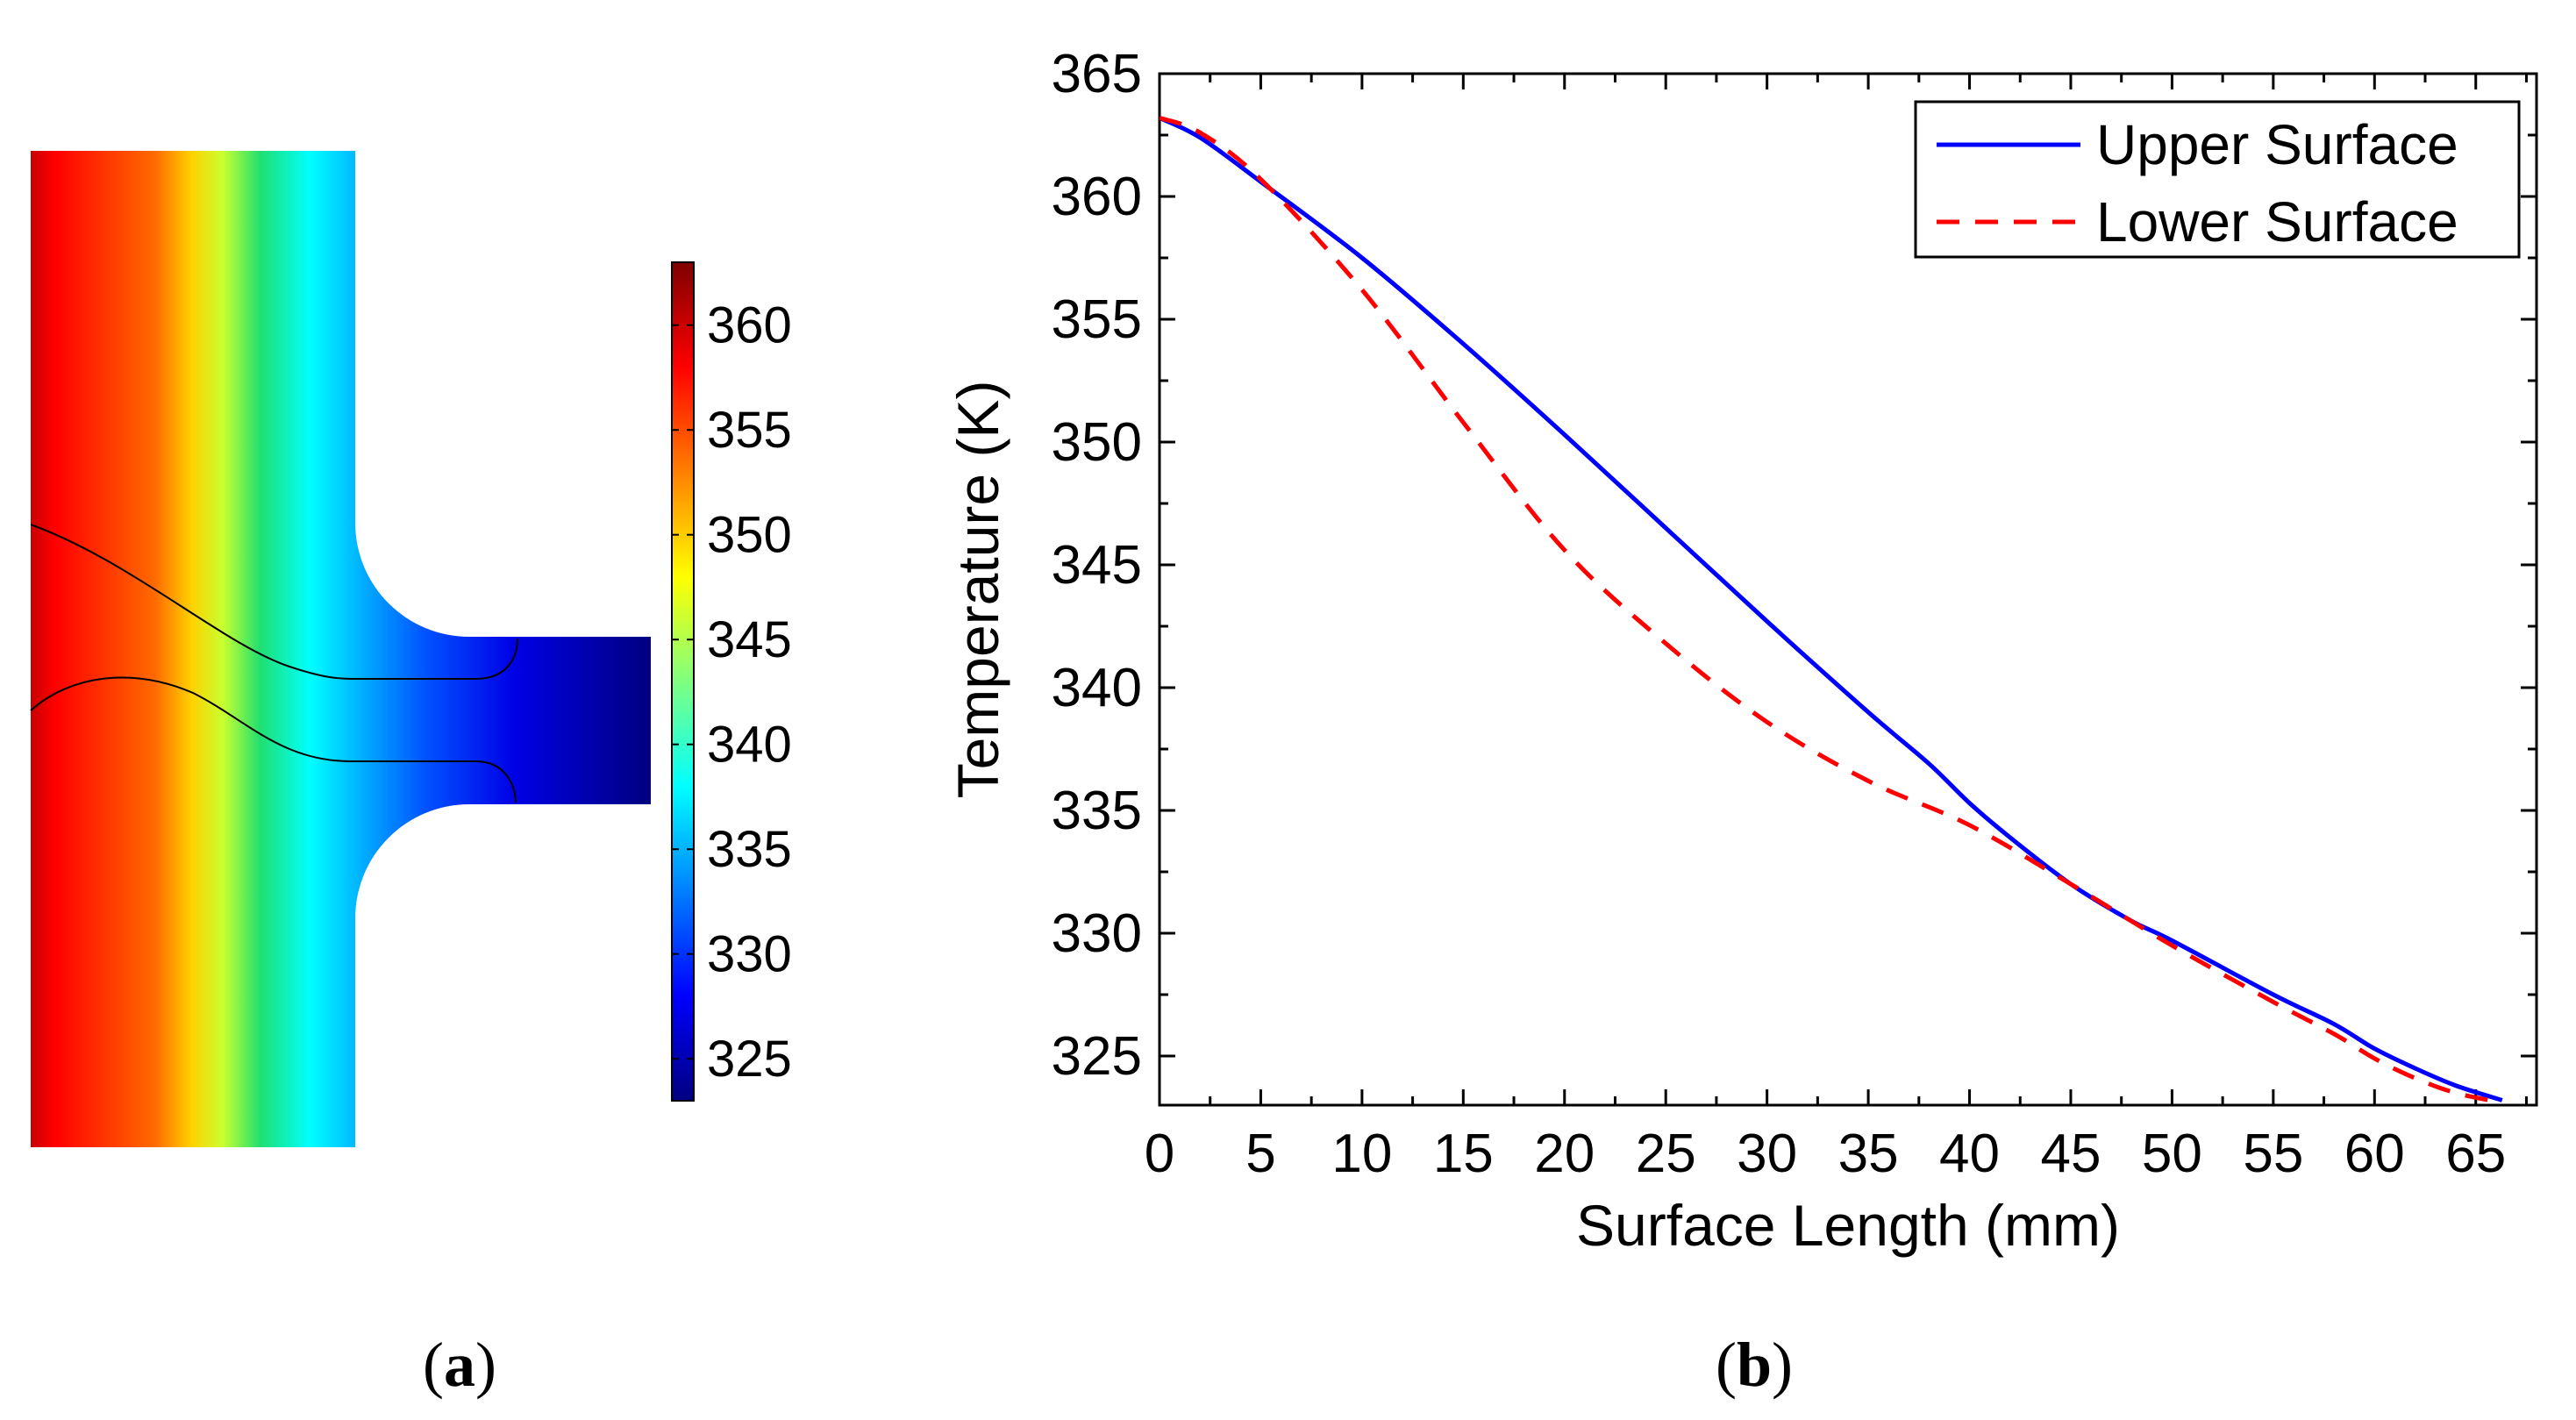 This screenshot has height=1420, width=2576. What do you see at coordinates (750, 325) in the screenshot?
I see `colorbar-tick-label: 360` at bounding box center [750, 325].